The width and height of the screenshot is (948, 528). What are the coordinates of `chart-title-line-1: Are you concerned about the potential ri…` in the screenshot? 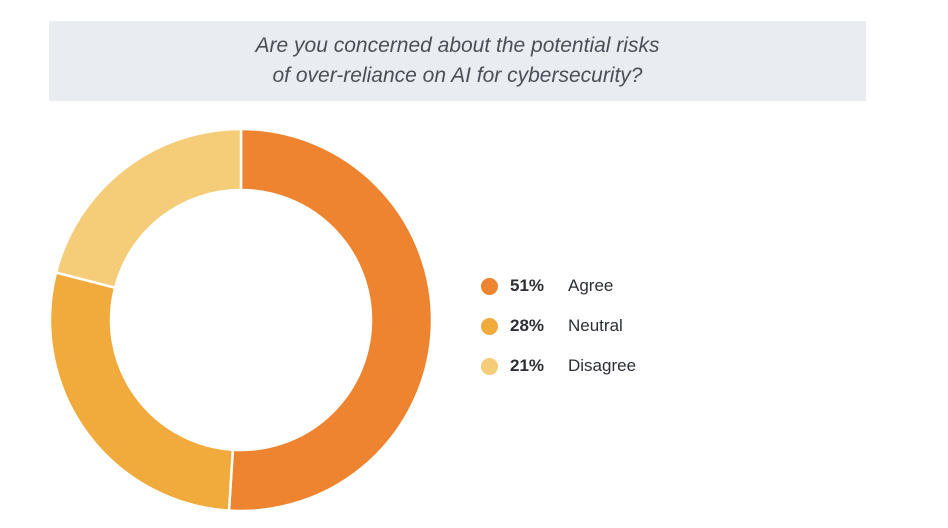 It's located at (457, 45).